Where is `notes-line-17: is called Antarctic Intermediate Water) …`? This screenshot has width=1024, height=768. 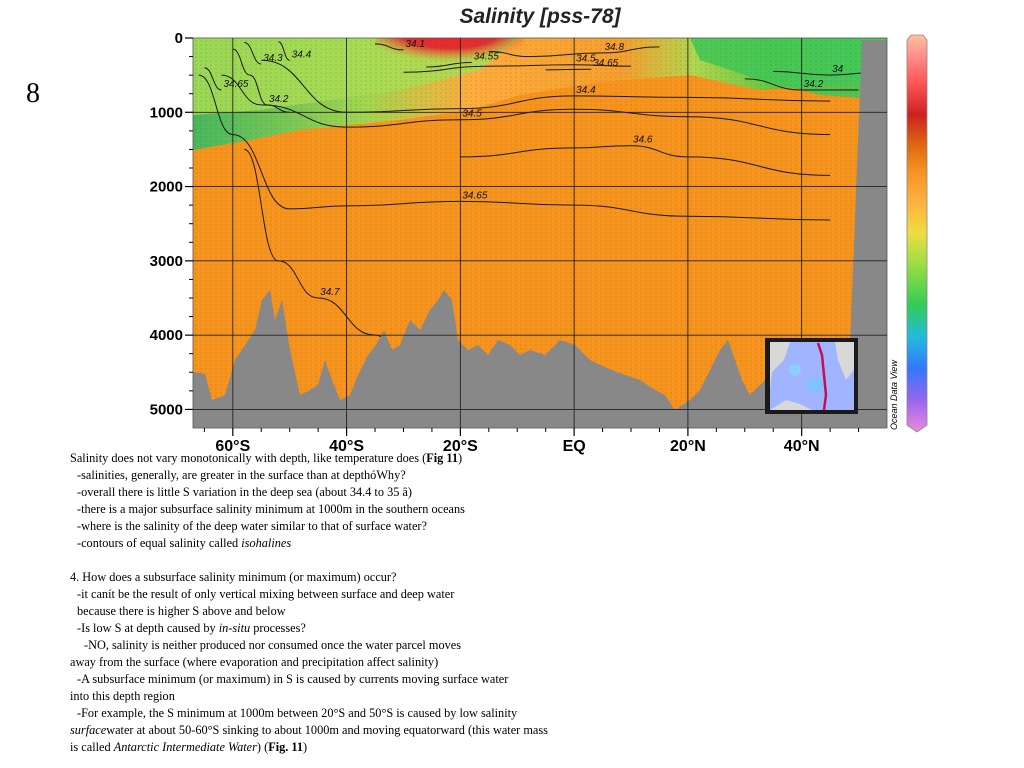
notes-line-17: is called Antarctic Intermediate Water) … is located at coordinates (380, 747).